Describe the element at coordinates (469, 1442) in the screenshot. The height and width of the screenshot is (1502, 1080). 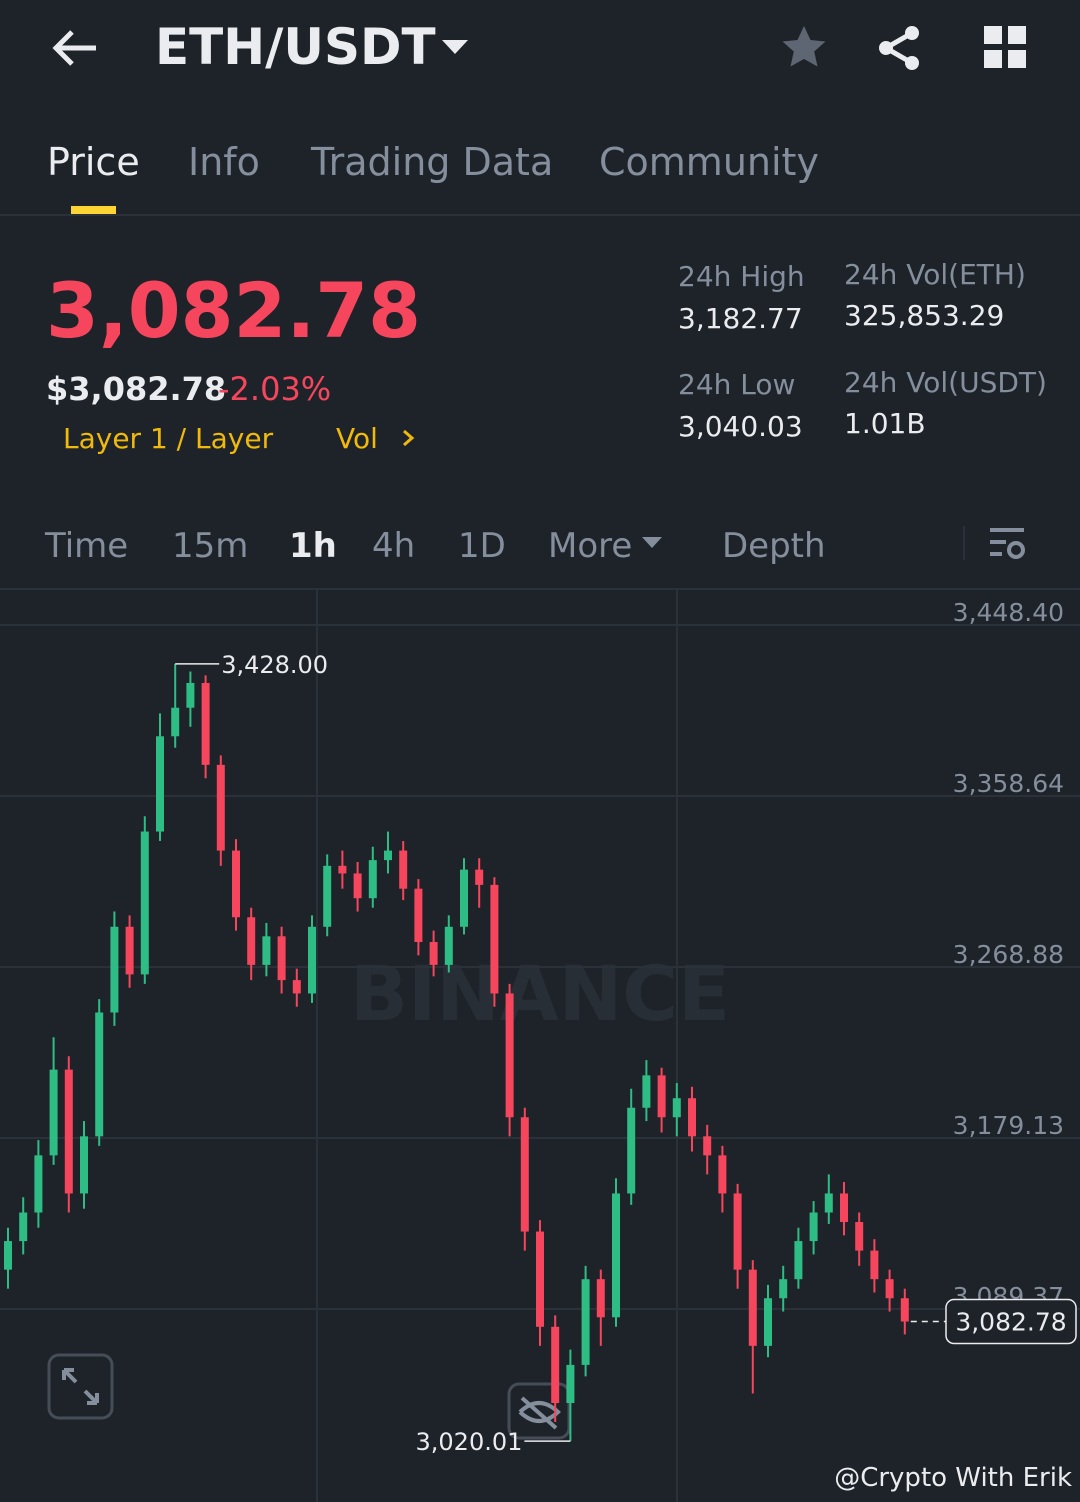
I see `low-marker-label: 3,020.01` at that location.